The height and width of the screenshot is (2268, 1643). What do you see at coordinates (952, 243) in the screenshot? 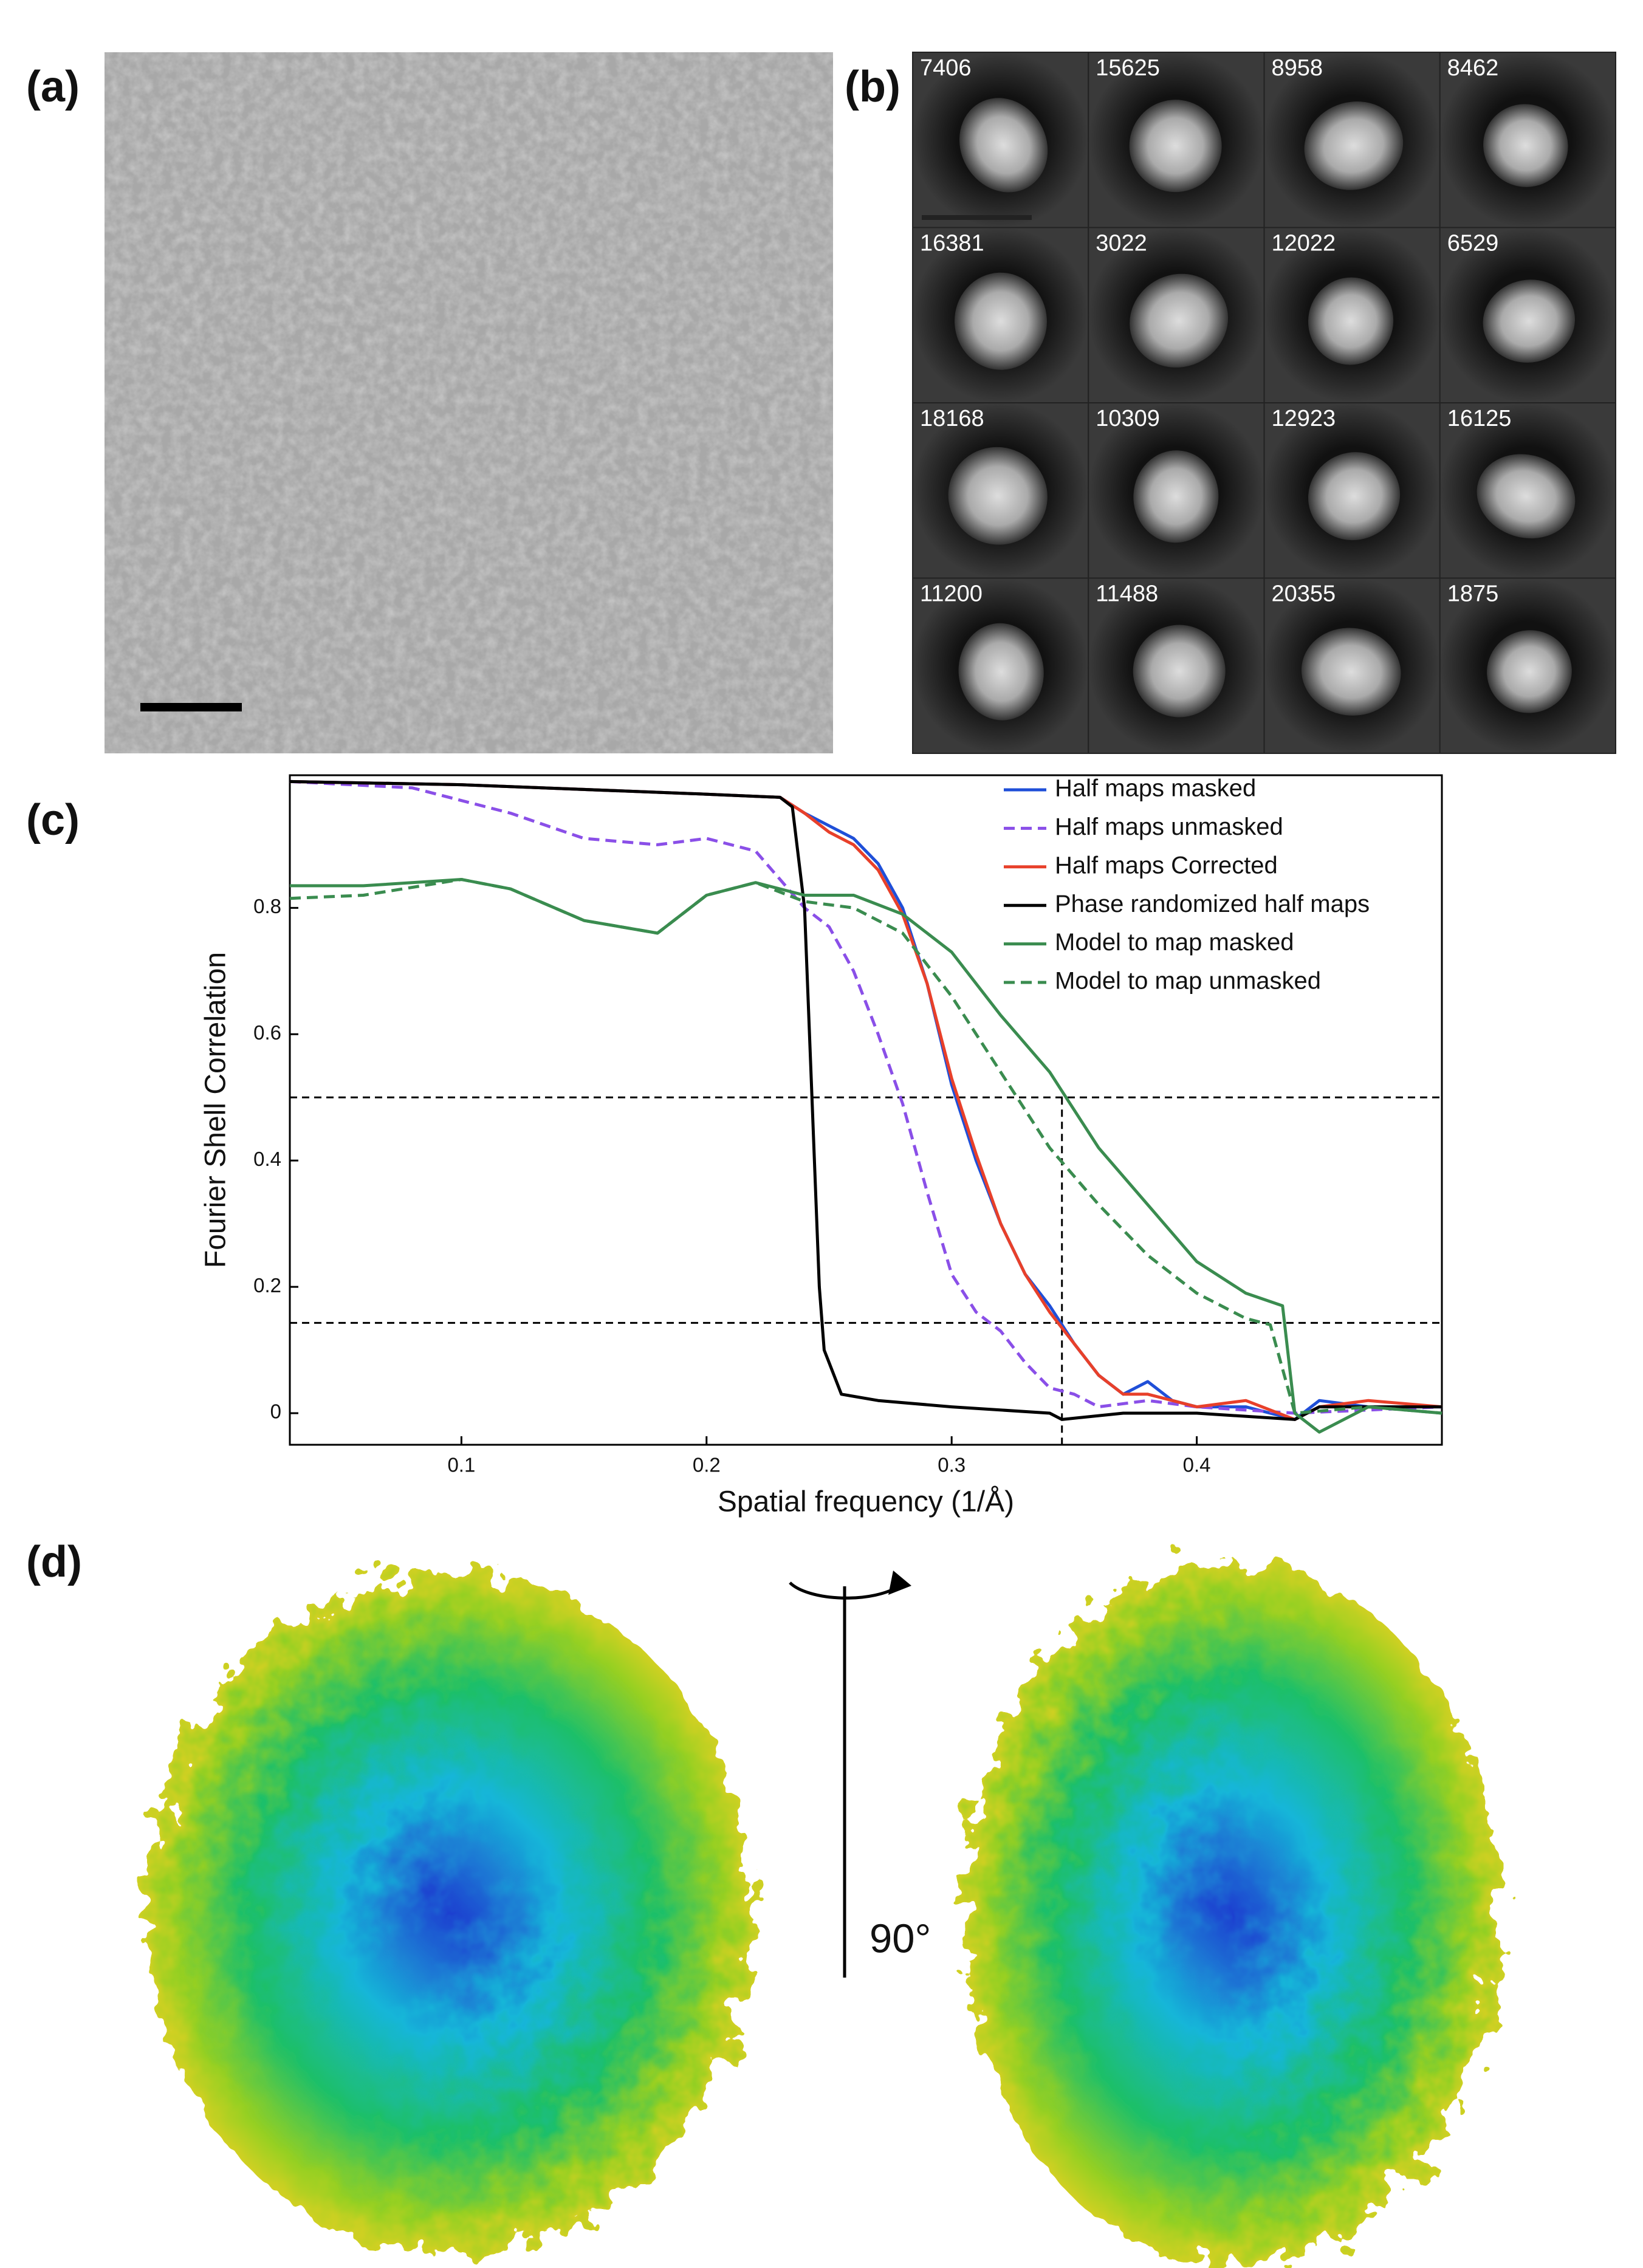
I see `particle-count: 16381` at bounding box center [952, 243].